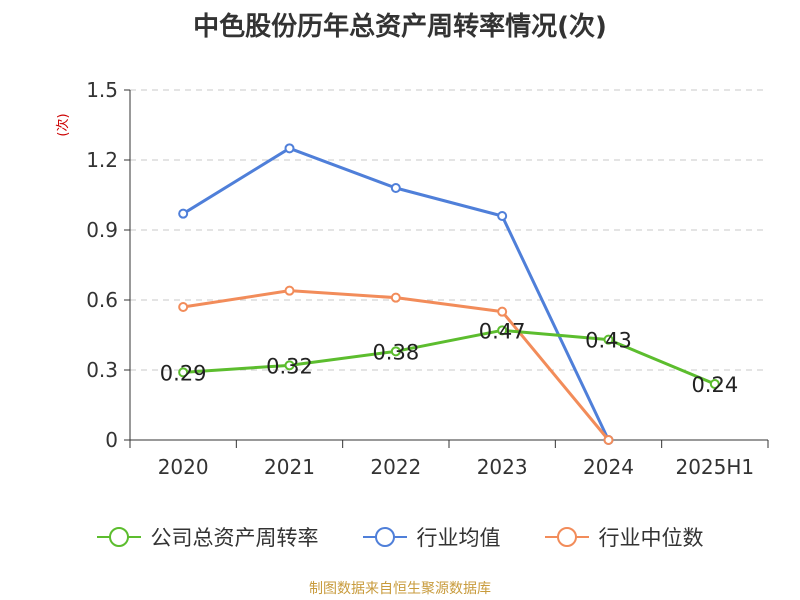  I want to click on data-label: 0.24, so click(714, 385).